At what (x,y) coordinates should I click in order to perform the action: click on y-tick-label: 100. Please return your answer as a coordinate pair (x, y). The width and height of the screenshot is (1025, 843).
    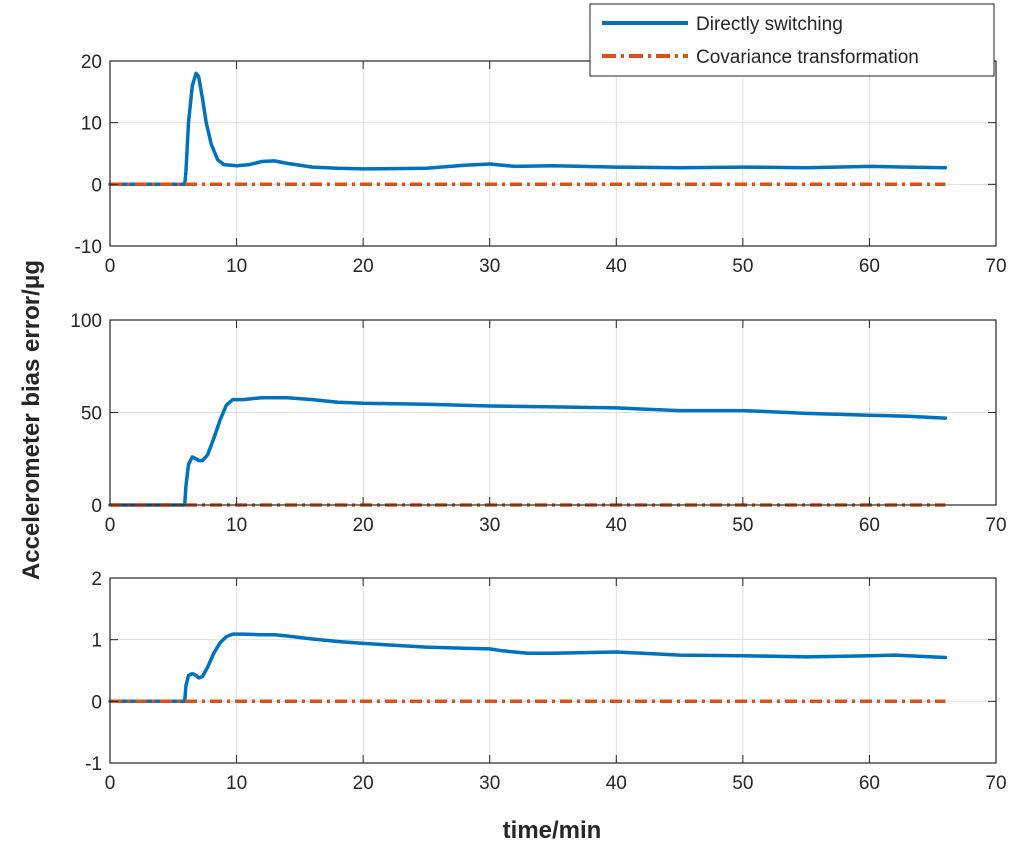
    Looking at the image, I should click on (86, 321).